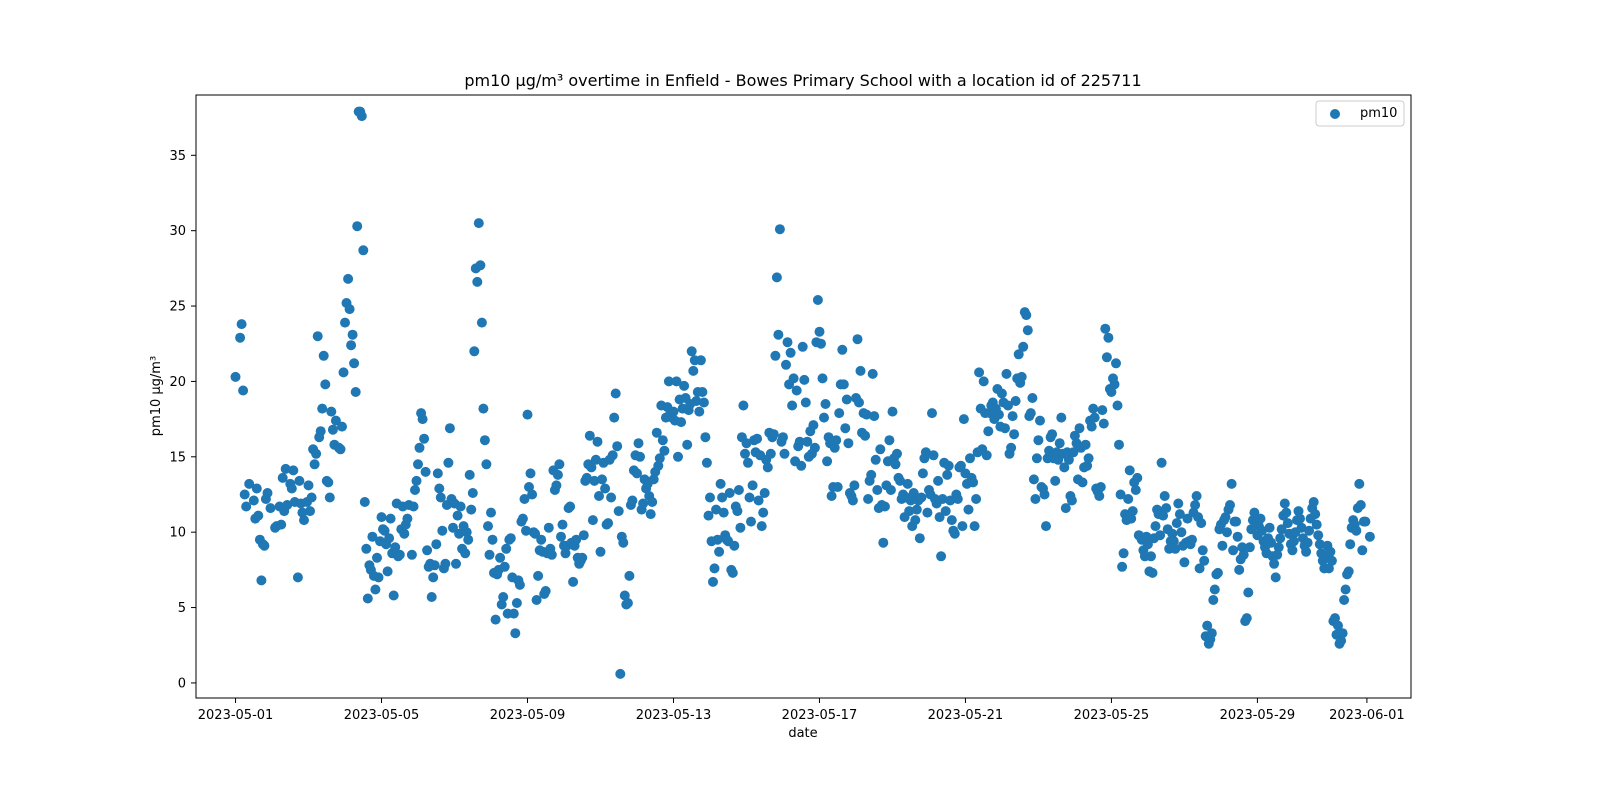 The height and width of the screenshot is (800, 1600). I want to click on y-tick-label: 20, so click(177, 382).